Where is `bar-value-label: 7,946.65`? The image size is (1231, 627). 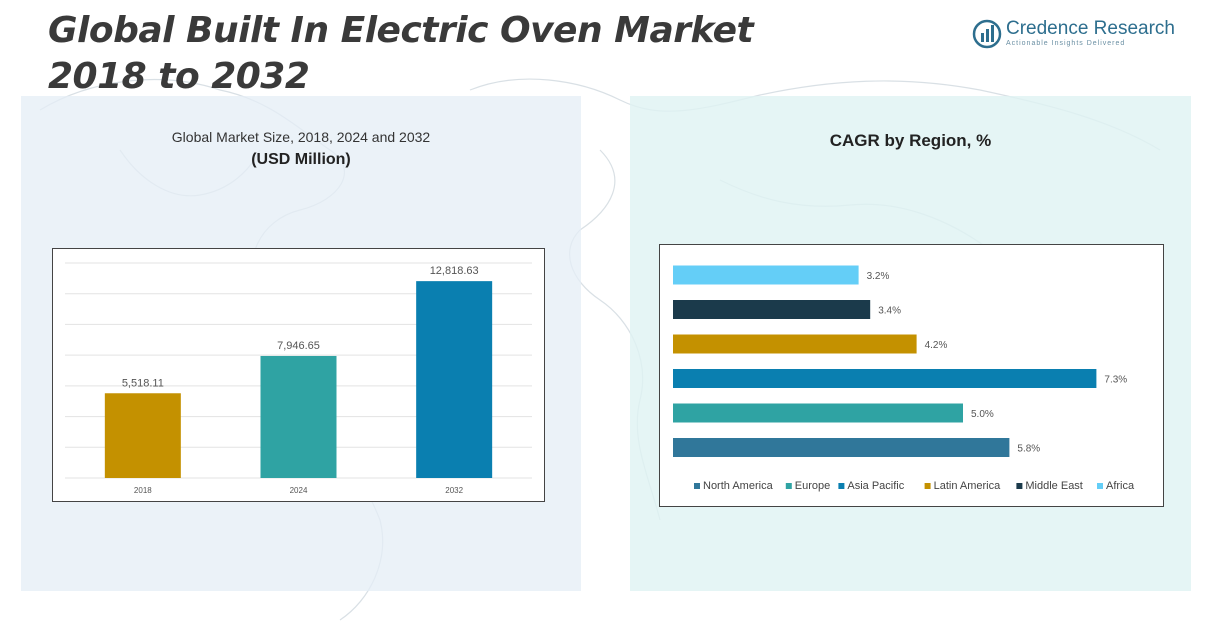
bar-value-label: 7,946.65 is located at coordinates (298, 346).